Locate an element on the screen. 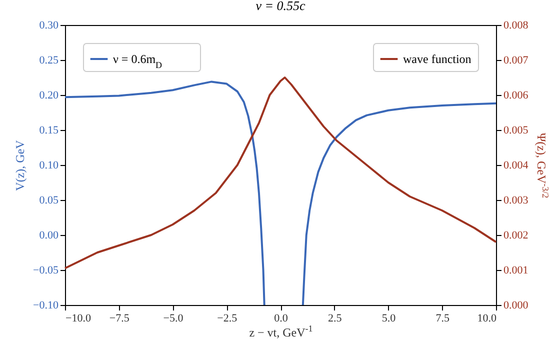 Image resolution: width=550 pixels, height=345 pixels. y-axis-title: V(z), GeV is located at coordinates (20, 165).